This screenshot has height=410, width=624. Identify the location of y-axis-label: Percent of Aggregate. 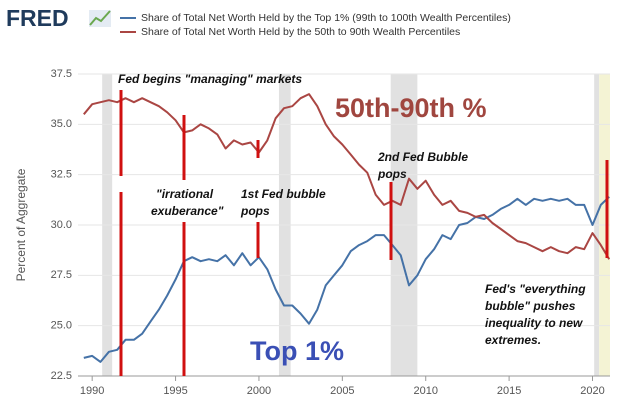
(21, 224).